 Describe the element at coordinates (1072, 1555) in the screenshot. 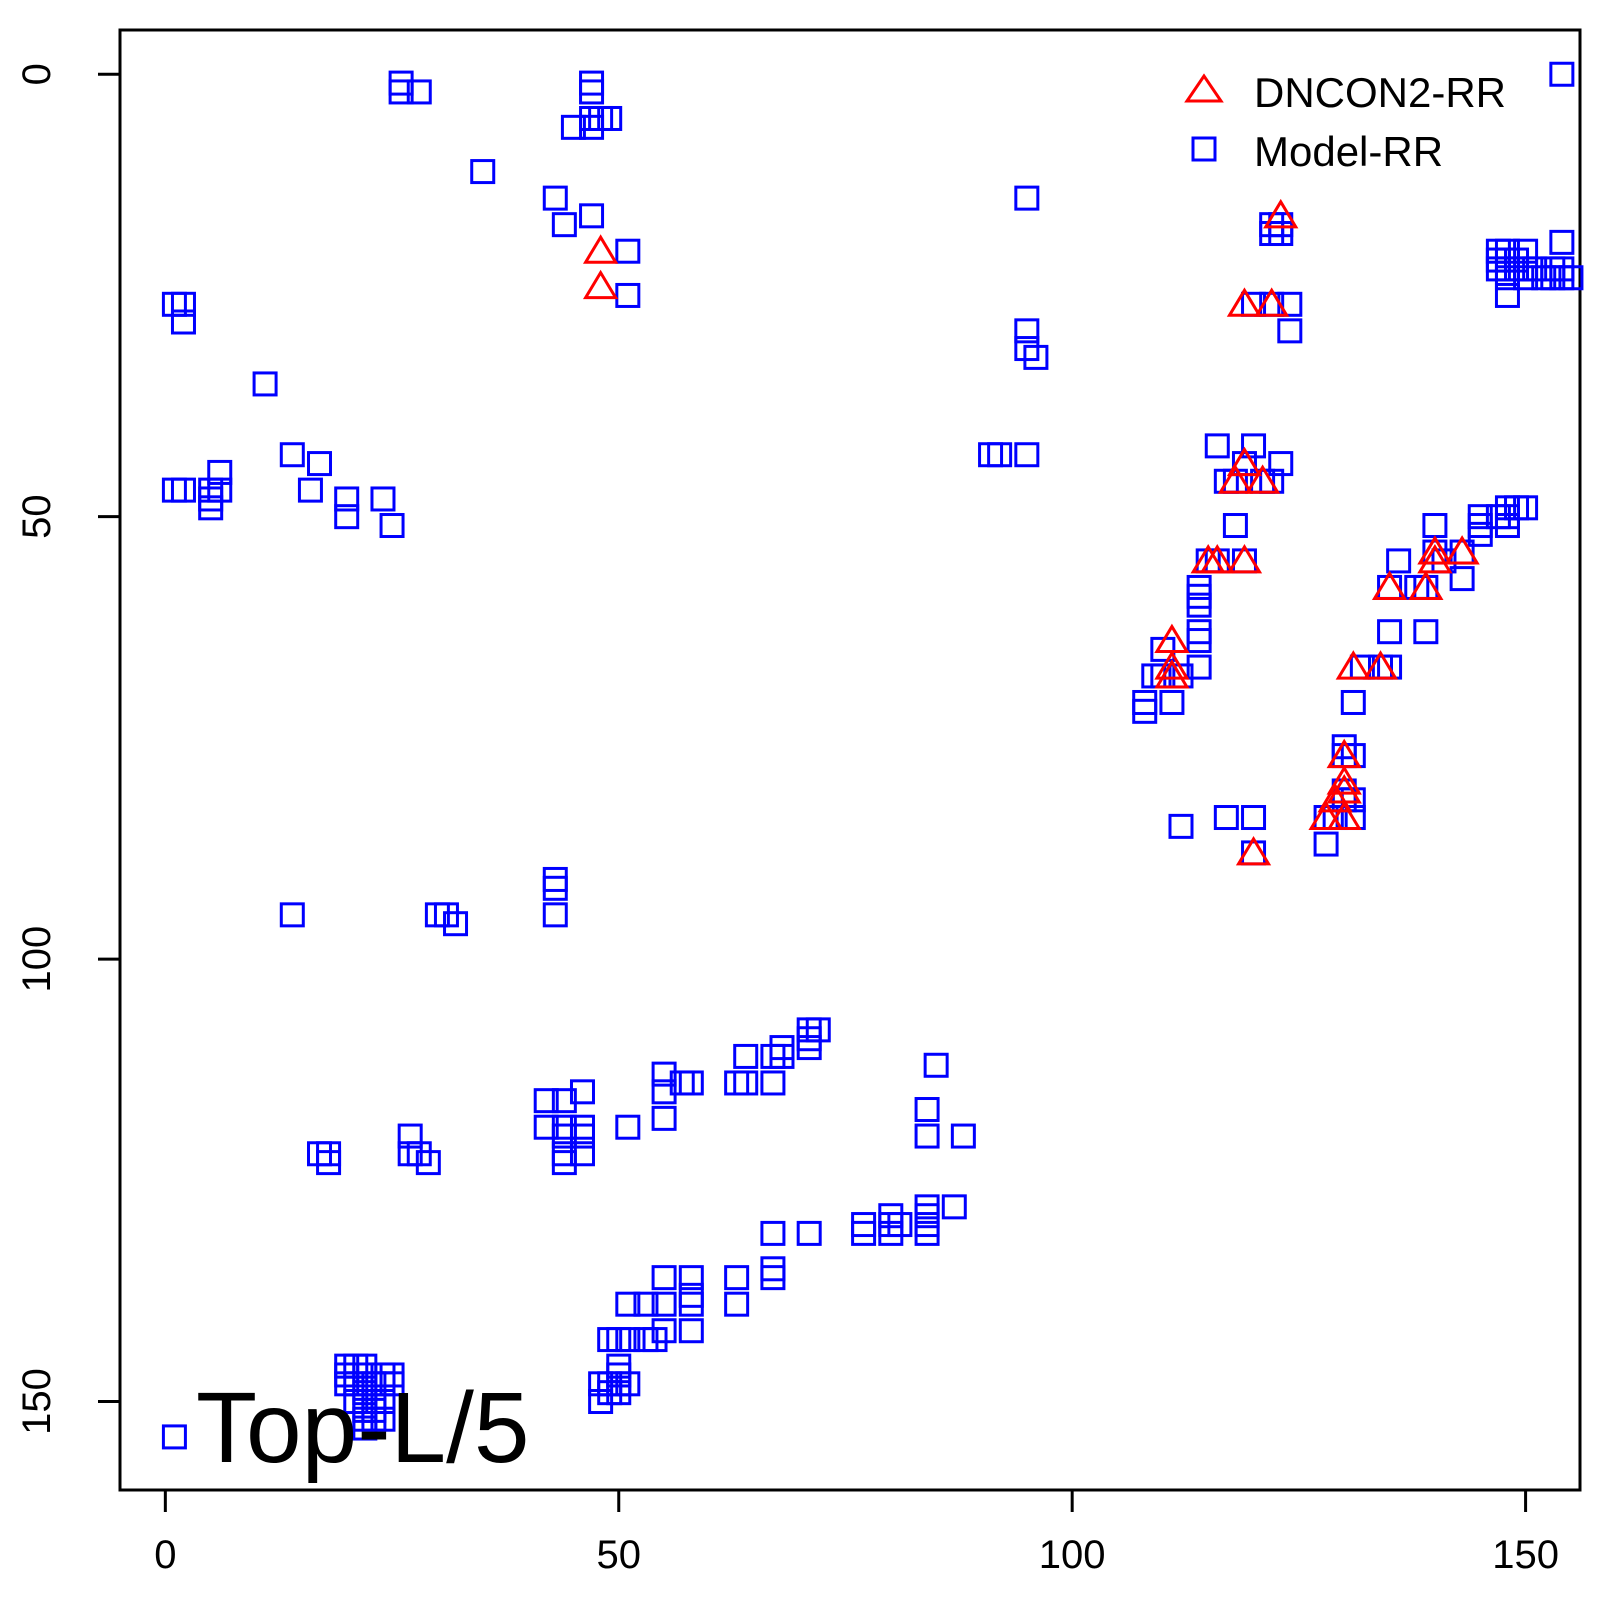

I see `x-tick-label-100: 100` at that location.